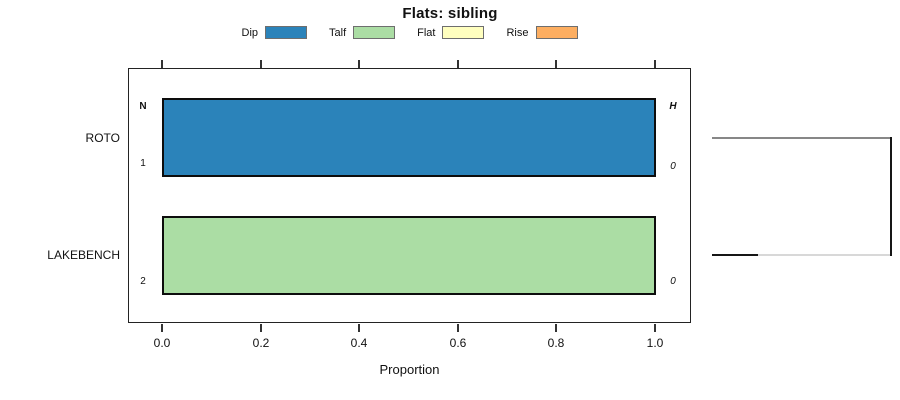 The image size is (900, 400). I want to click on legend-label-rise: Rise, so click(517, 32).